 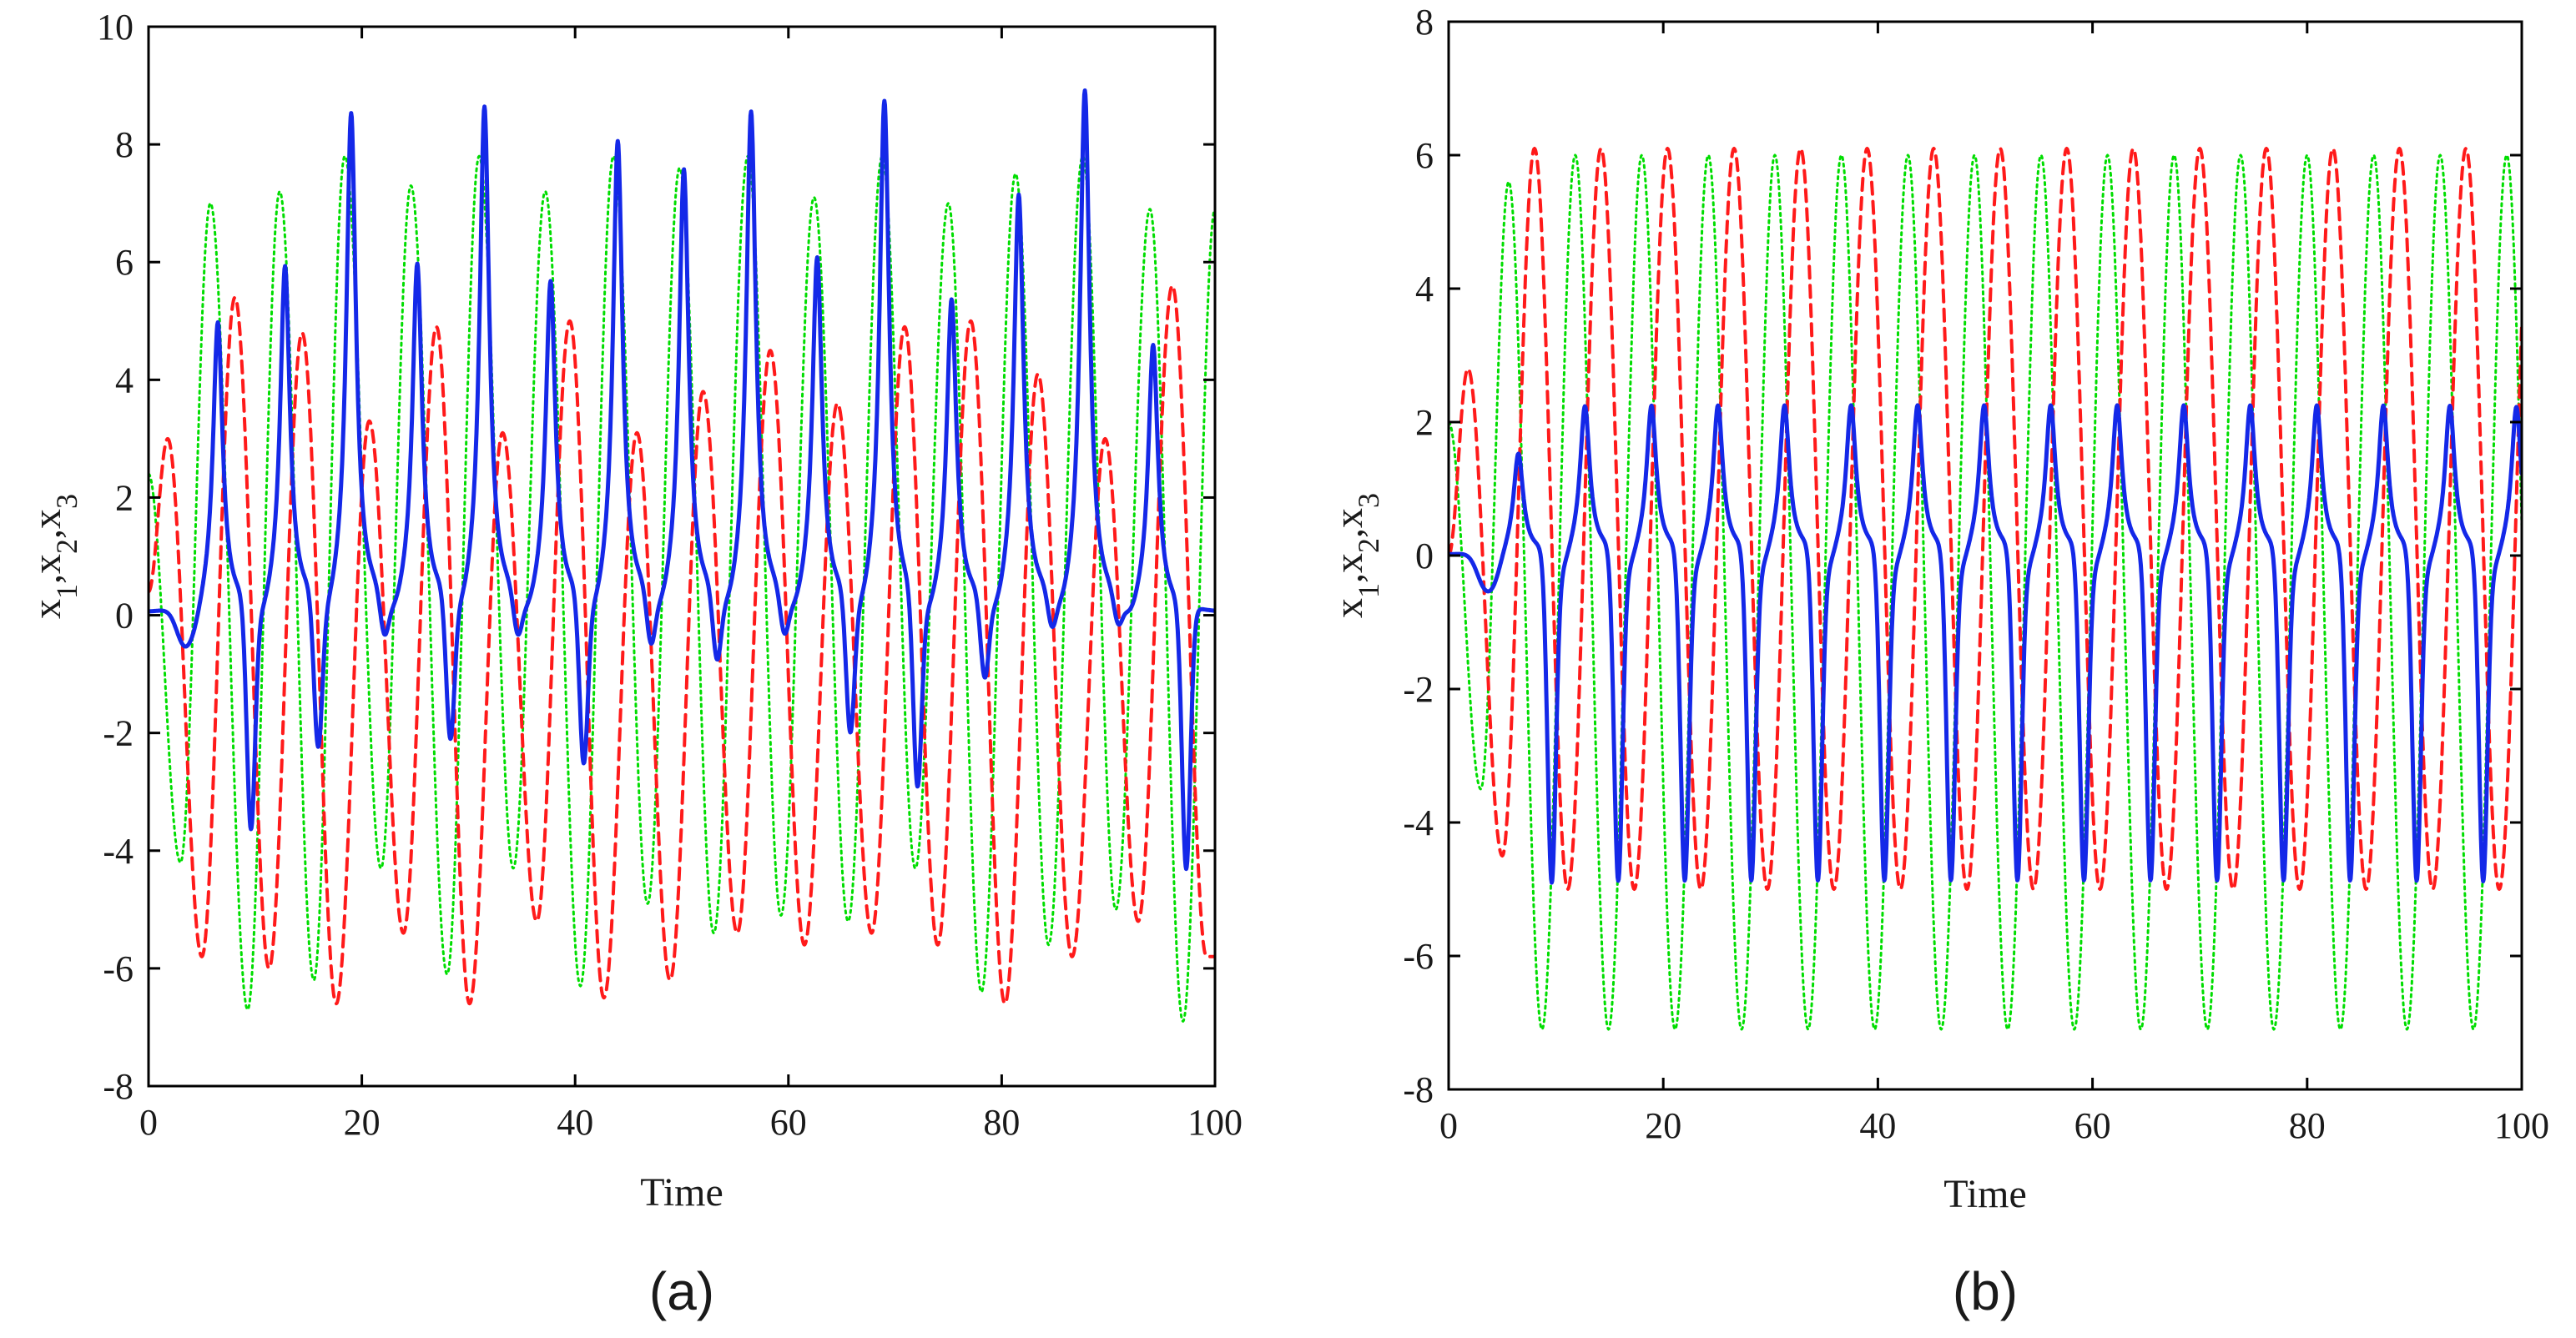 I want to click on panel-label: (a), so click(x=682, y=1291).